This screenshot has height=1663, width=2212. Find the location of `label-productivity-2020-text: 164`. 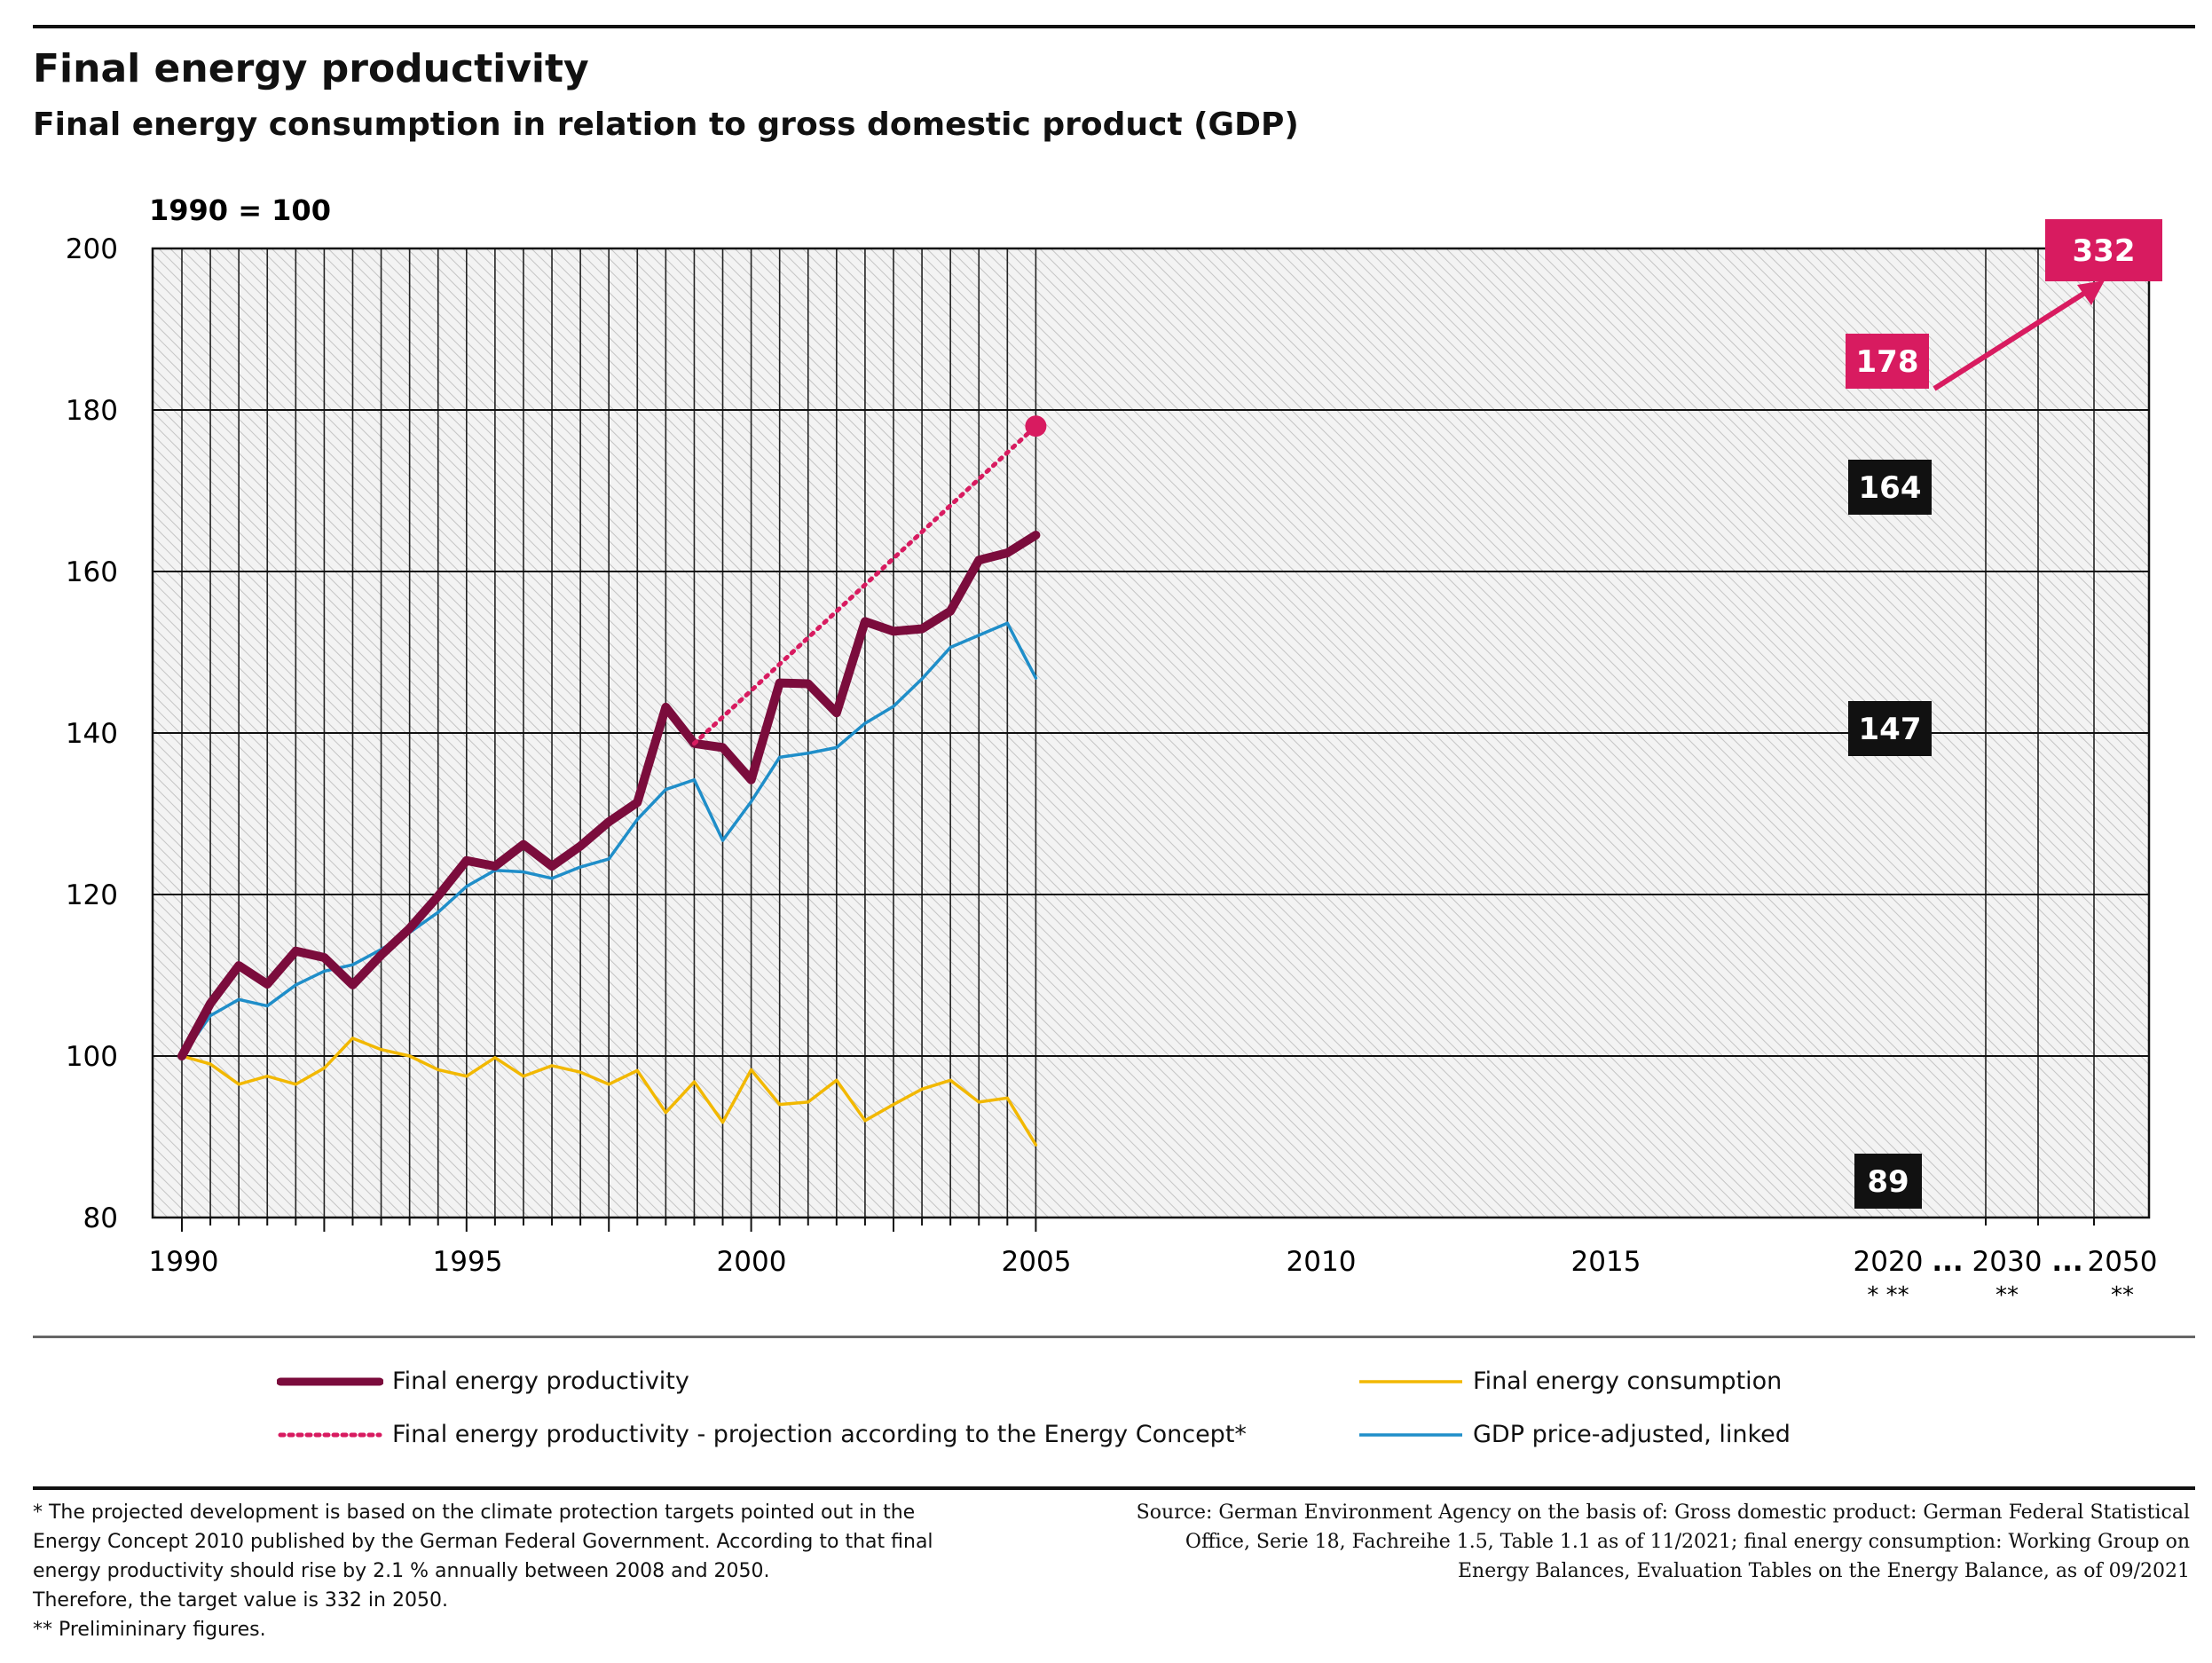

label-productivity-2020-text: 164 is located at coordinates (1890, 488).